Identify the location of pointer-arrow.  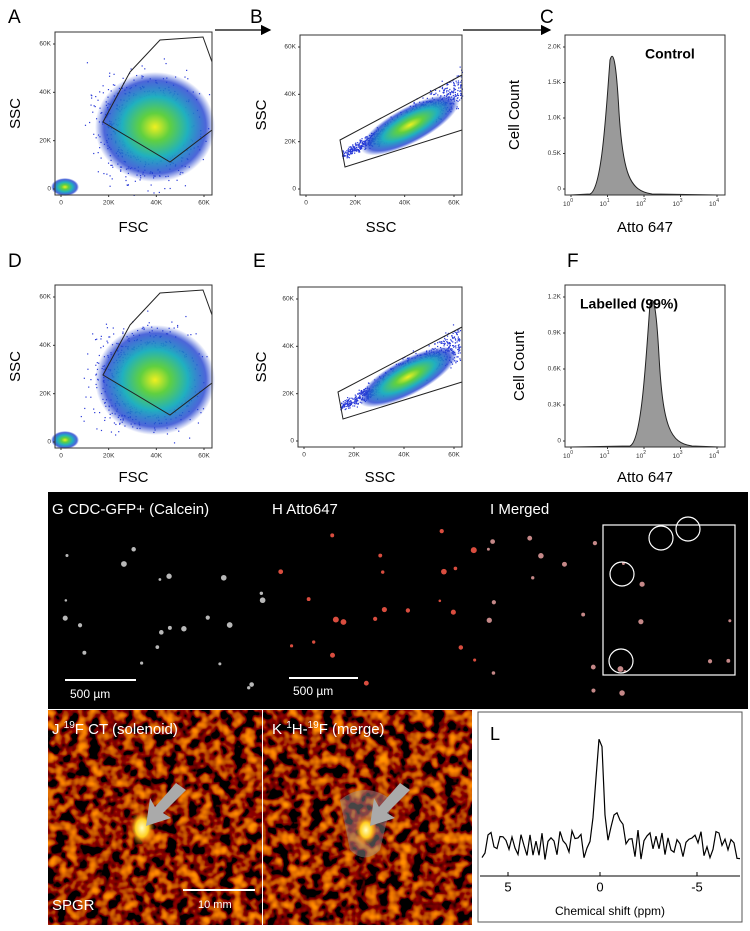
(390, 804).